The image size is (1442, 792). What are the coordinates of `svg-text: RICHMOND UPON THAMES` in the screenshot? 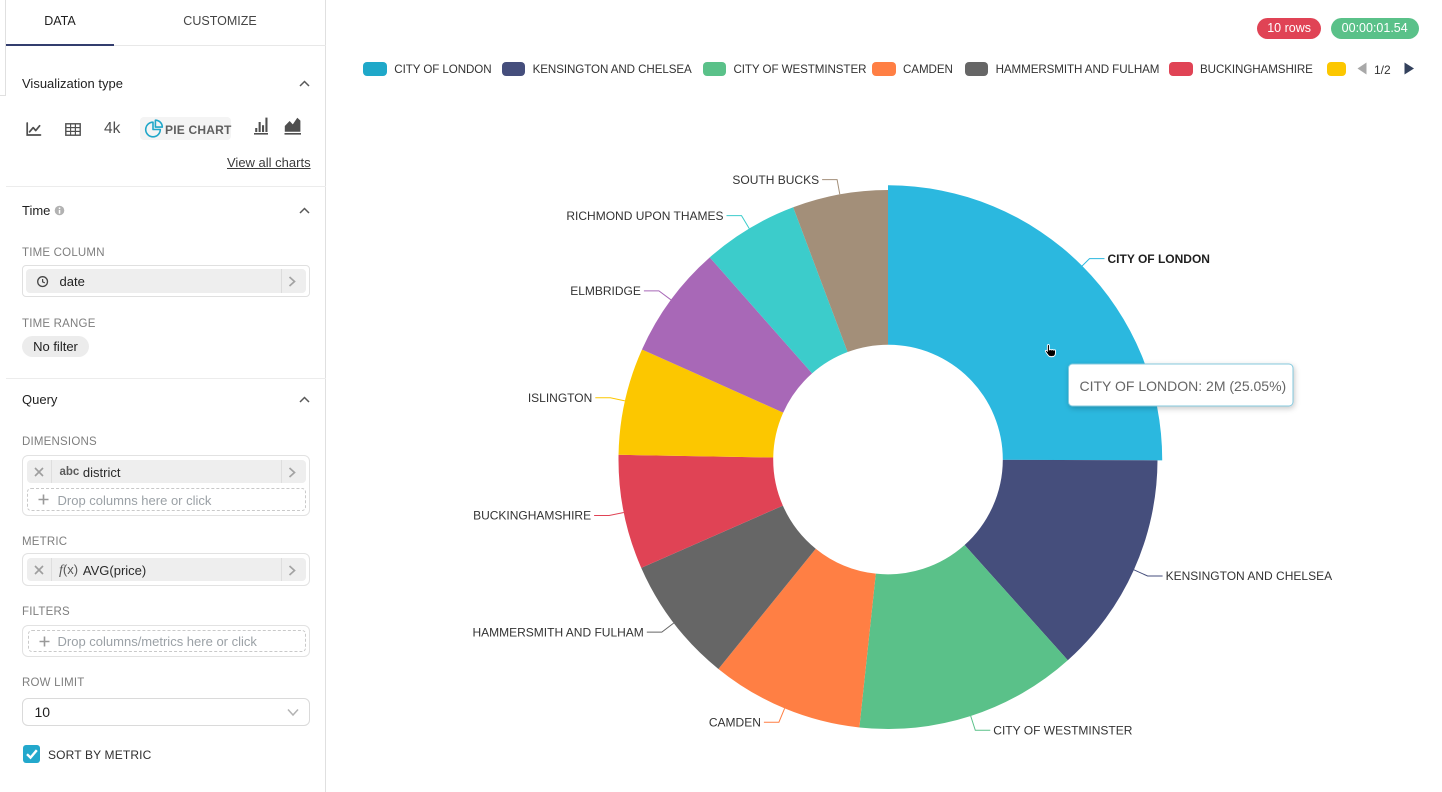 It's located at (644, 216).